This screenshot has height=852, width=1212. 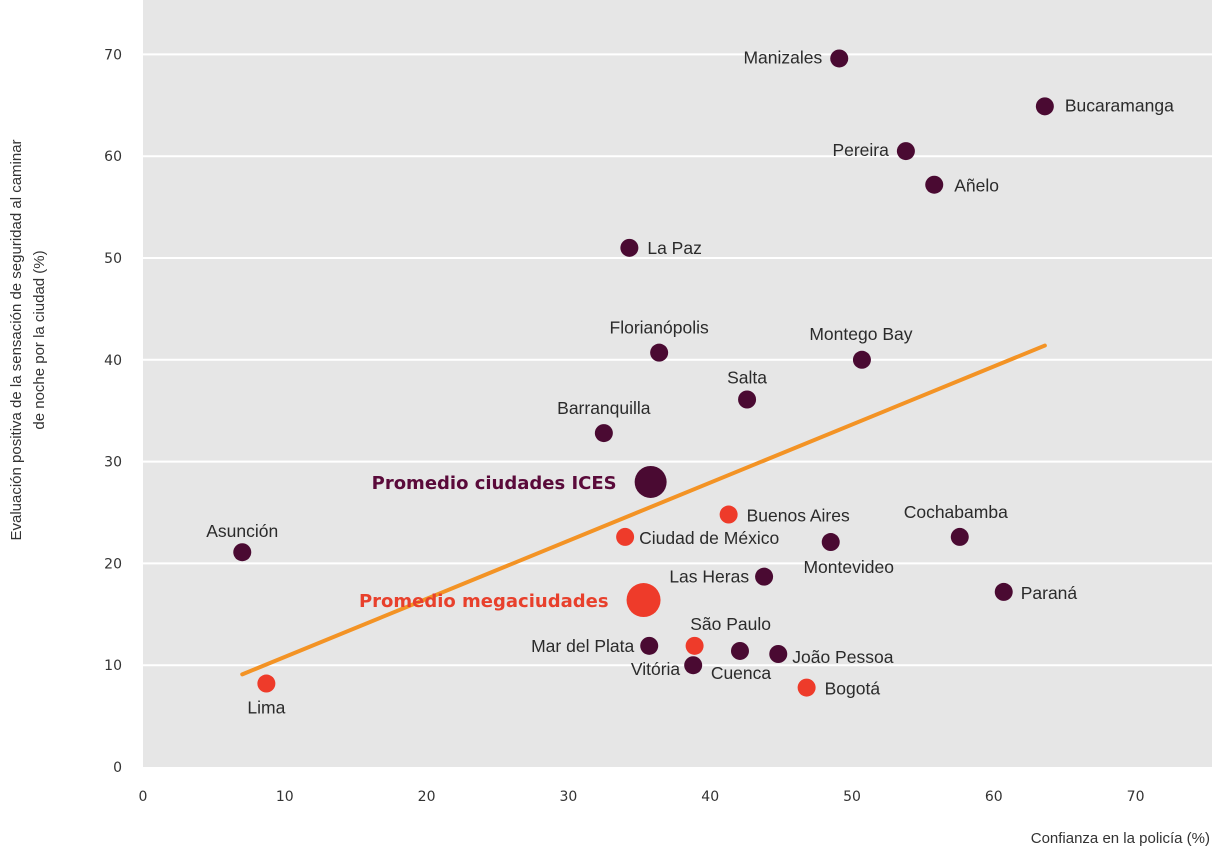 I want to click on data-label: Mar del Plata, so click(x=582, y=646).